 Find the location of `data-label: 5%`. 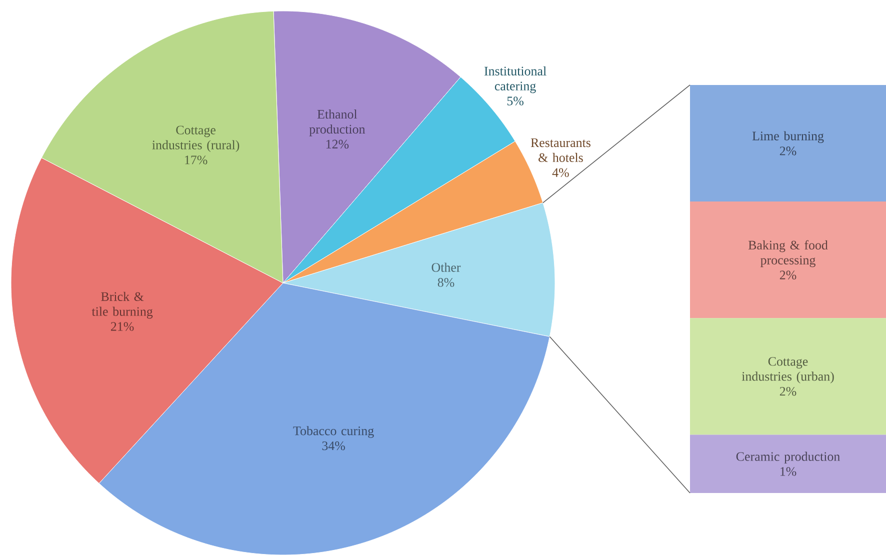

data-label: 5% is located at coordinates (515, 101).